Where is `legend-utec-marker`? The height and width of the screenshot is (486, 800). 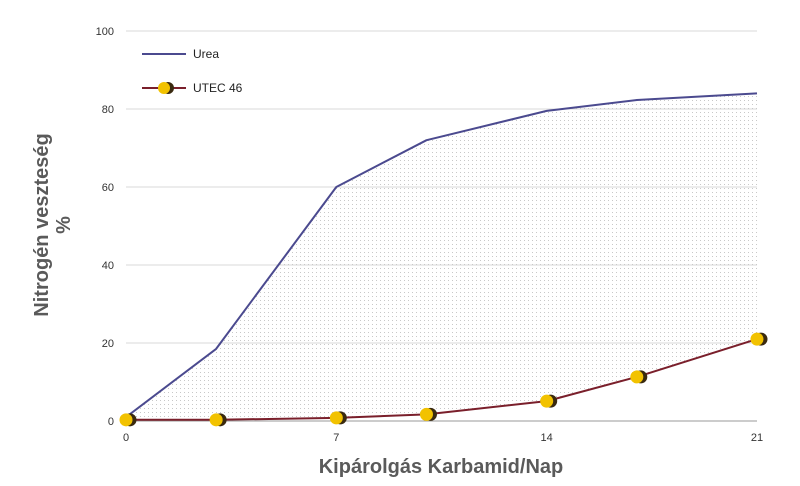 legend-utec-marker is located at coordinates (164, 88).